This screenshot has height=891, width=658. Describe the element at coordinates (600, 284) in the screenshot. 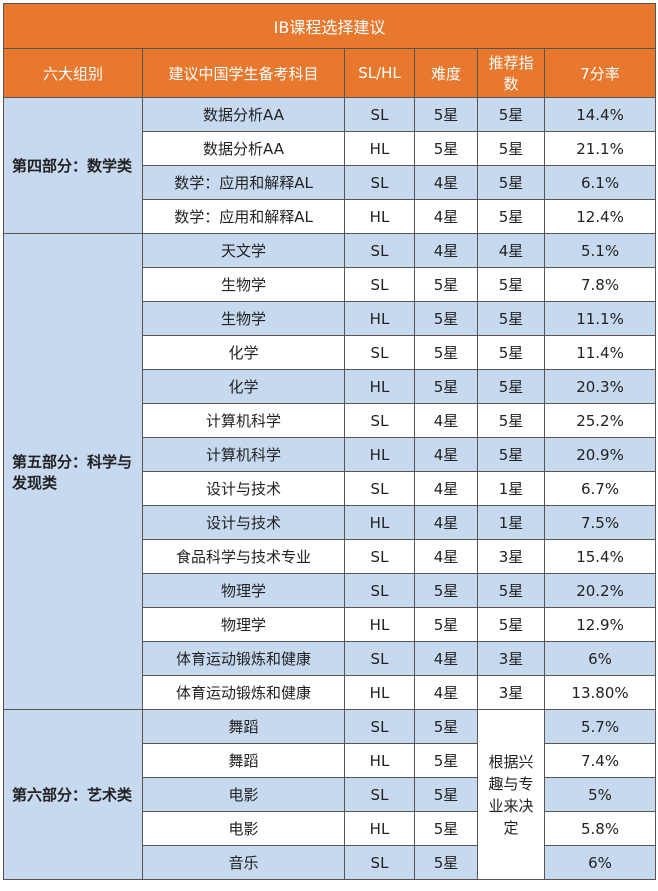

I see `rate-cell: 7.8%` at that location.